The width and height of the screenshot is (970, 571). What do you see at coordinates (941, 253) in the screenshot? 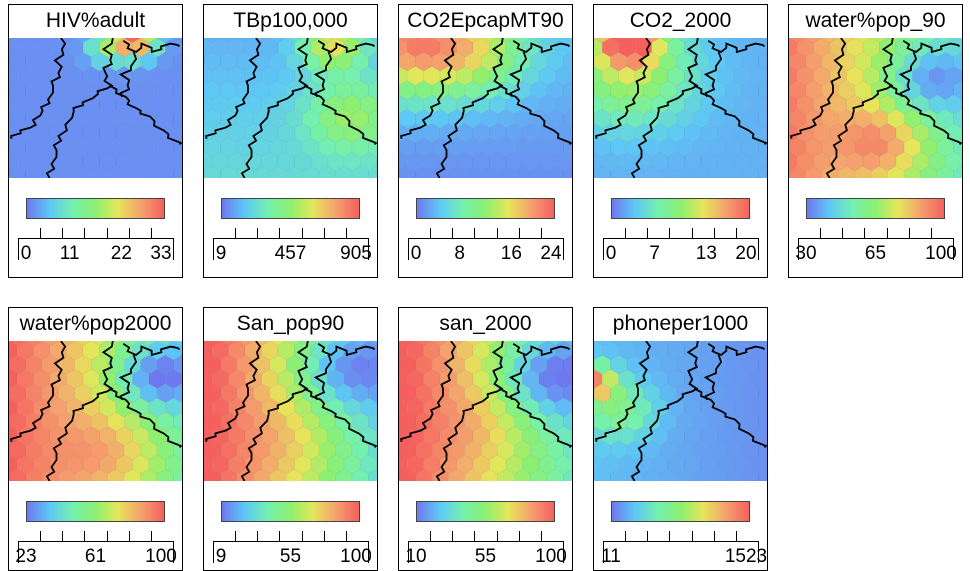
I see `tick-label: 100` at bounding box center [941, 253].